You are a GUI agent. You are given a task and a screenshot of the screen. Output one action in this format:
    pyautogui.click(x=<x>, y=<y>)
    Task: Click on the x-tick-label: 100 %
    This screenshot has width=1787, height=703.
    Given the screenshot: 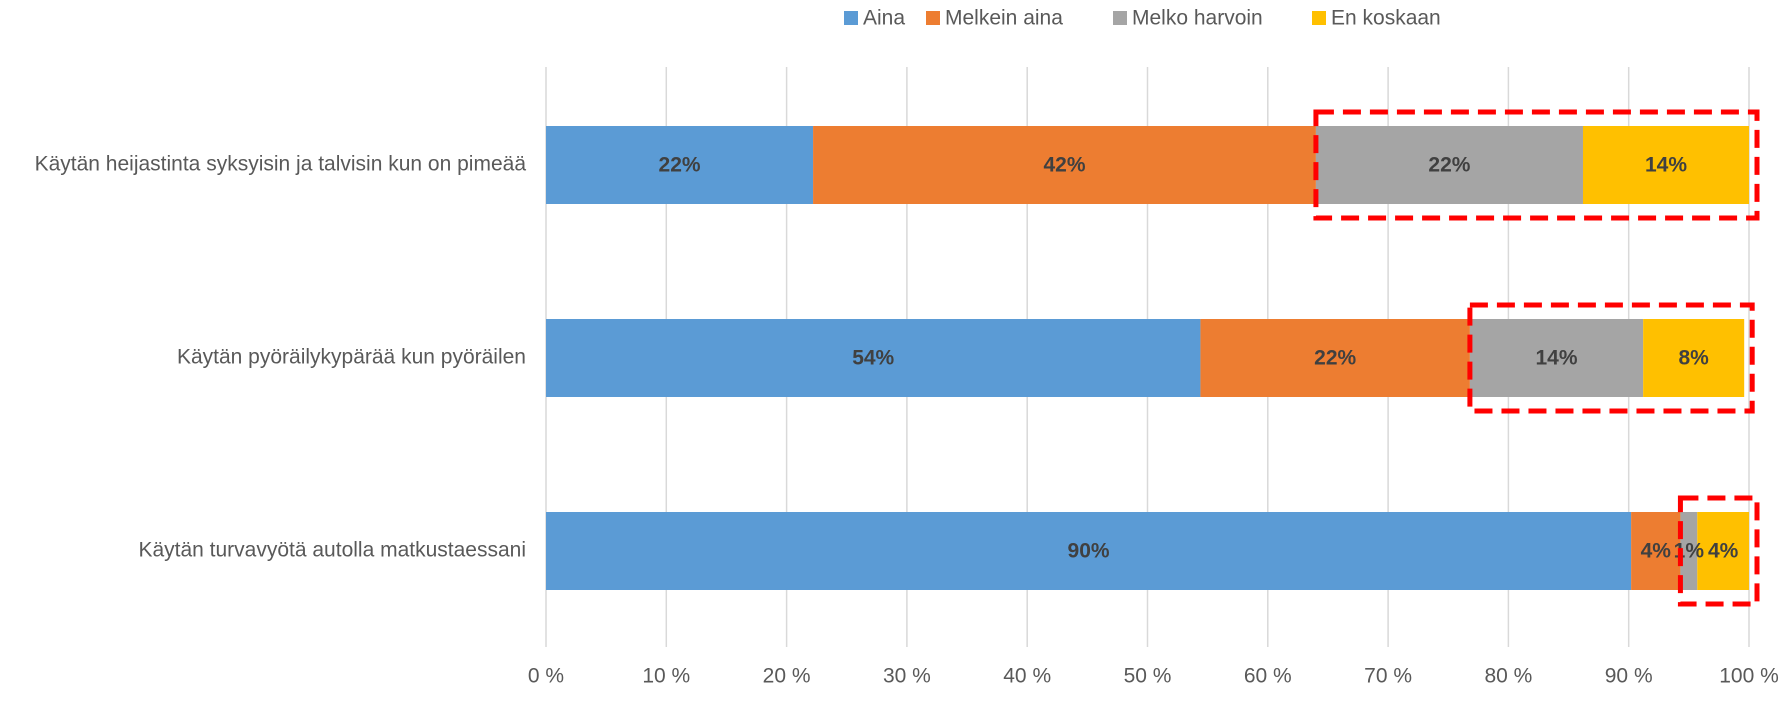 What is the action you would take?
    pyautogui.click(x=1749, y=676)
    